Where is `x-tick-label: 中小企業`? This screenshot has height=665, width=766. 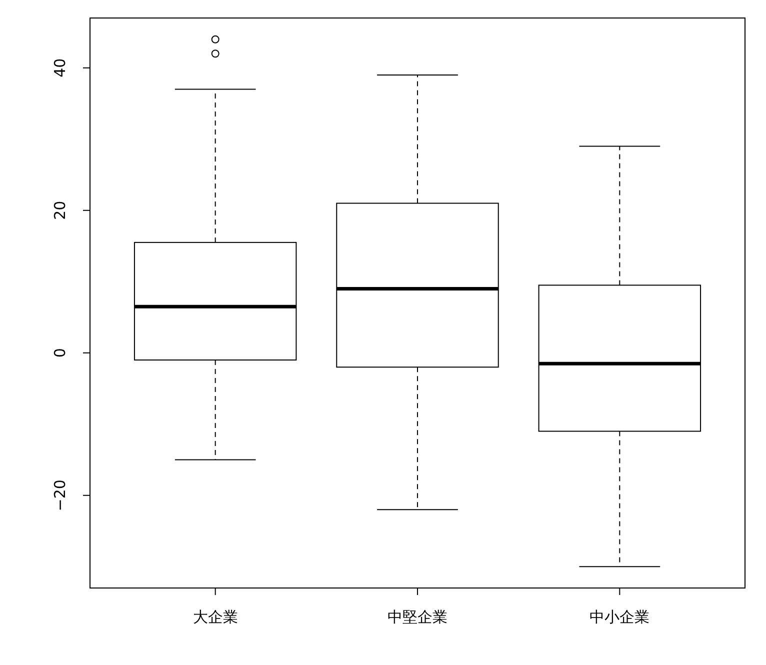
x-tick-label: 中小企業 is located at coordinates (620, 617).